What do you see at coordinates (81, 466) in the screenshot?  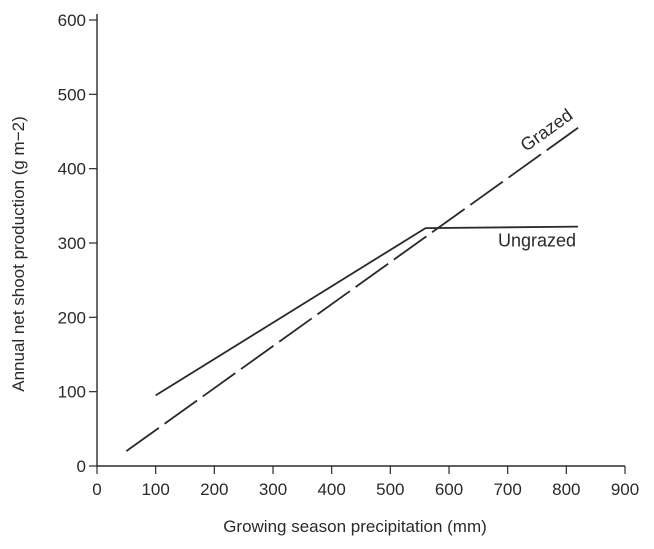 I see `y-tick-label: 0` at bounding box center [81, 466].